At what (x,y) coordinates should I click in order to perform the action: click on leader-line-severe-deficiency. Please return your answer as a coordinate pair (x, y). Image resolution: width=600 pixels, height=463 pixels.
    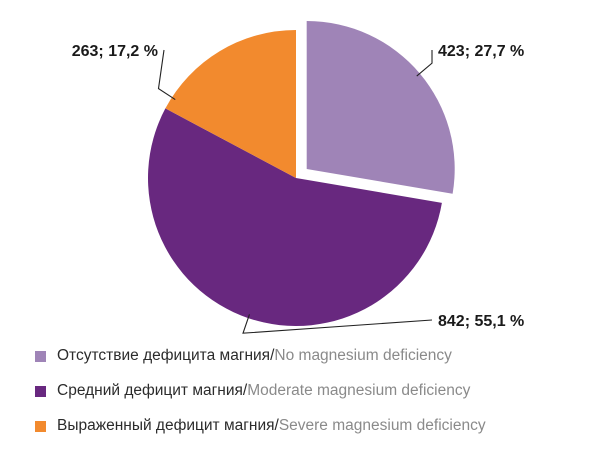
    Looking at the image, I should click on (166, 74).